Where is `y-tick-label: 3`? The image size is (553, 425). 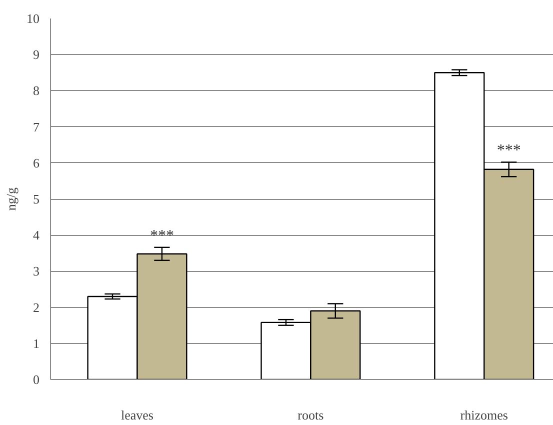 y-tick-label: 3 is located at coordinates (36, 271).